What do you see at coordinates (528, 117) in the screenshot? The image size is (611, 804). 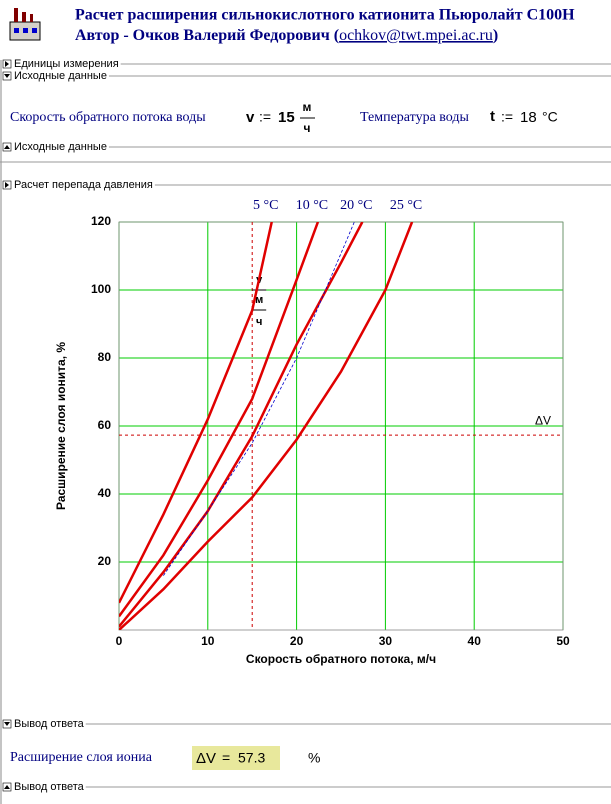 I see `temp-value: 18` at bounding box center [528, 117].